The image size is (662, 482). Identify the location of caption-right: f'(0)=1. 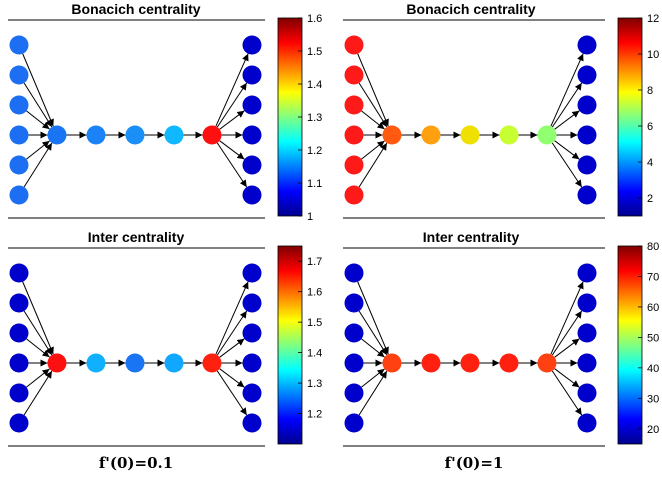
(474, 463).